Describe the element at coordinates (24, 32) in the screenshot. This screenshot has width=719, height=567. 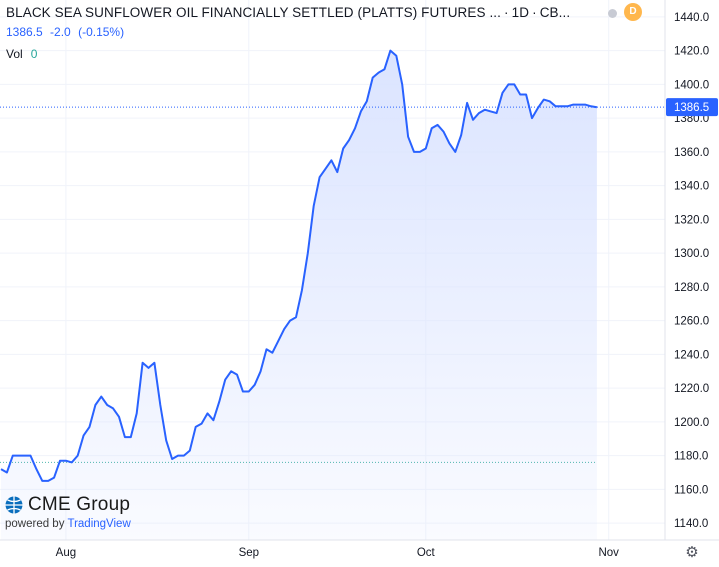
I see `last-price-value: 1386.5` at that location.